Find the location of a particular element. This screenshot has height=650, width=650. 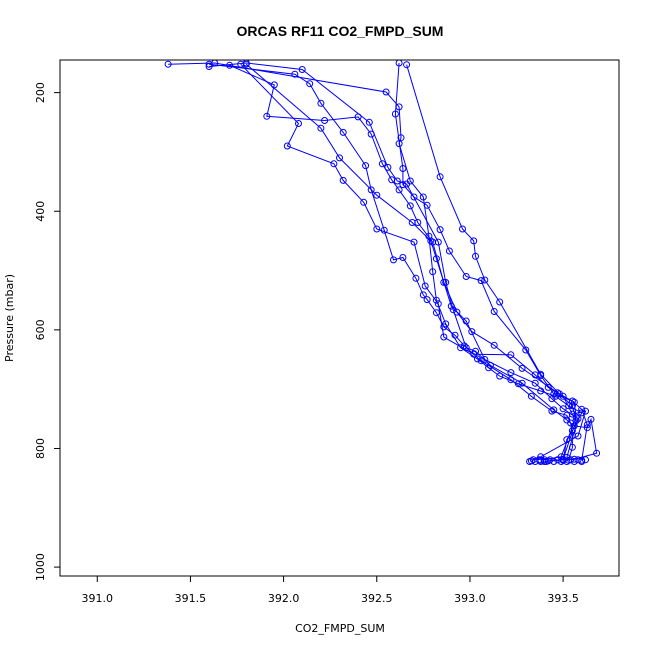

chart-title: ORCAS RF11 CO2_FMPD_SUM is located at coordinates (340, 31).